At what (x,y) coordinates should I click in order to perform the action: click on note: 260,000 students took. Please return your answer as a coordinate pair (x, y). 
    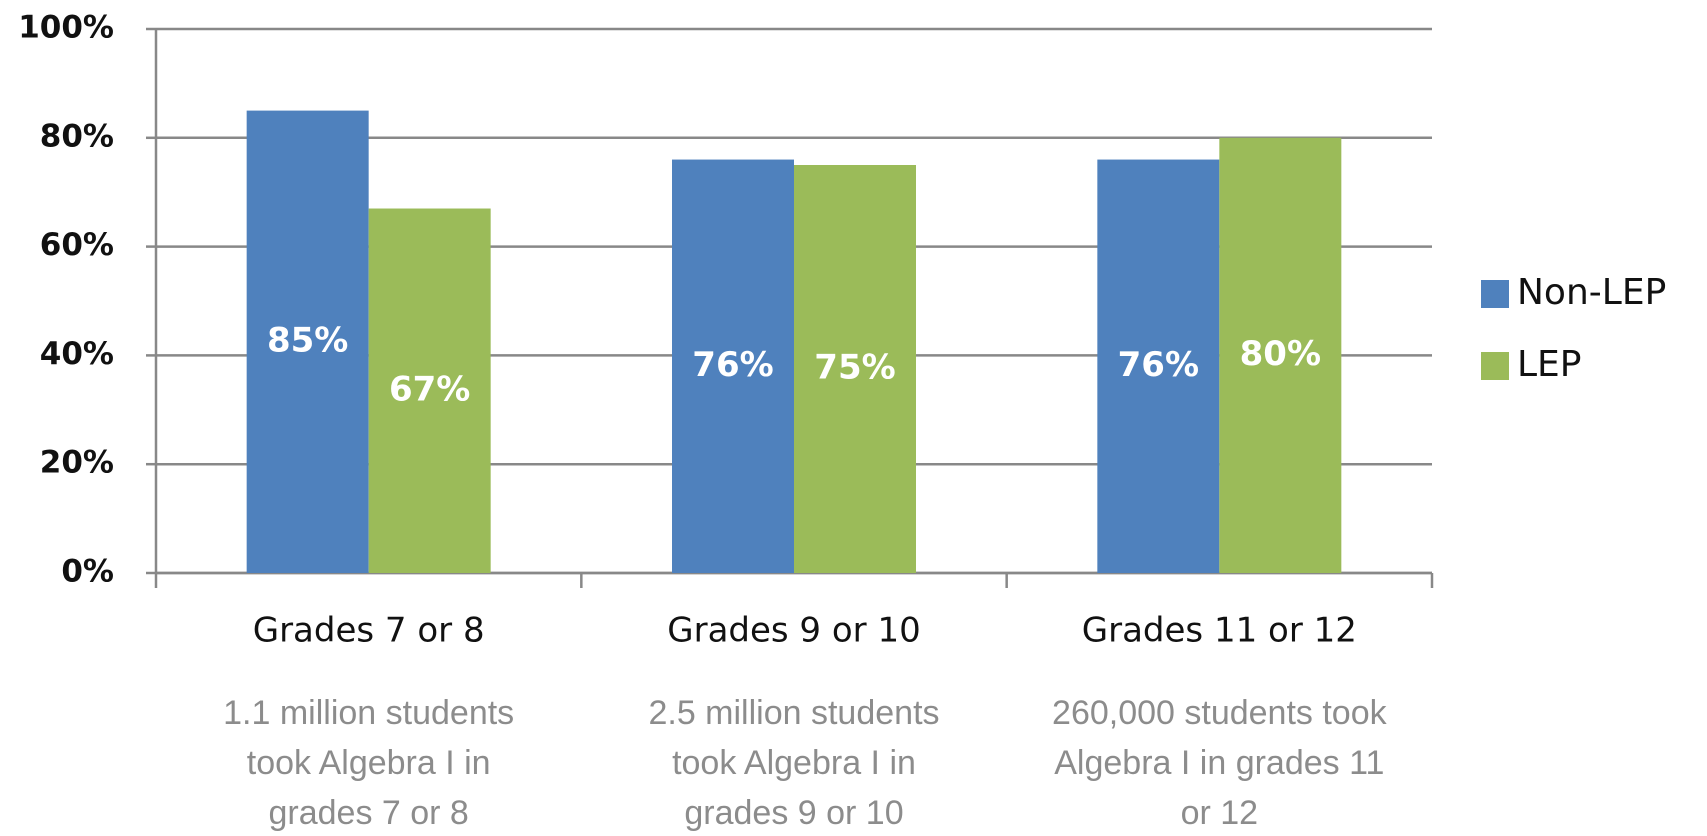
    Looking at the image, I should click on (1220, 713).